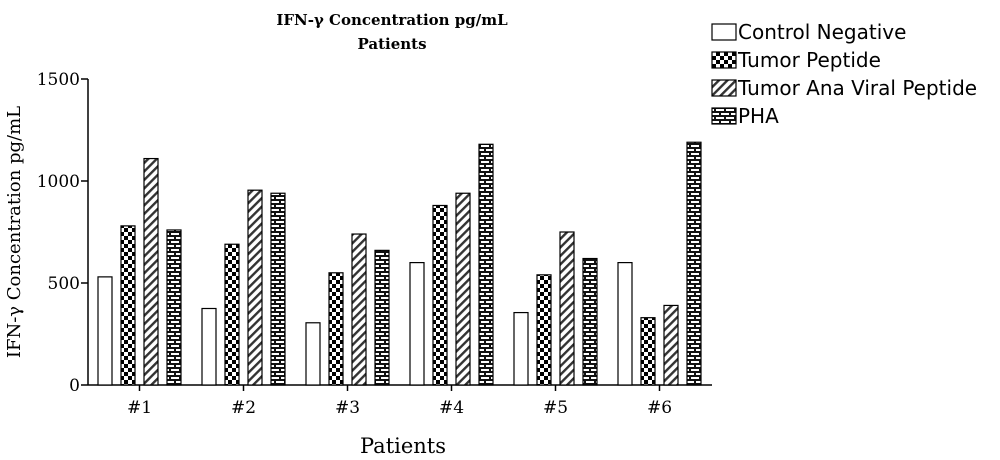 The height and width of the screenshot is (460, 1000). What do you see at coordinates (64, 284) in the screenshot?
I see `y-tick-label: 500` at bounding box center [64, 284].